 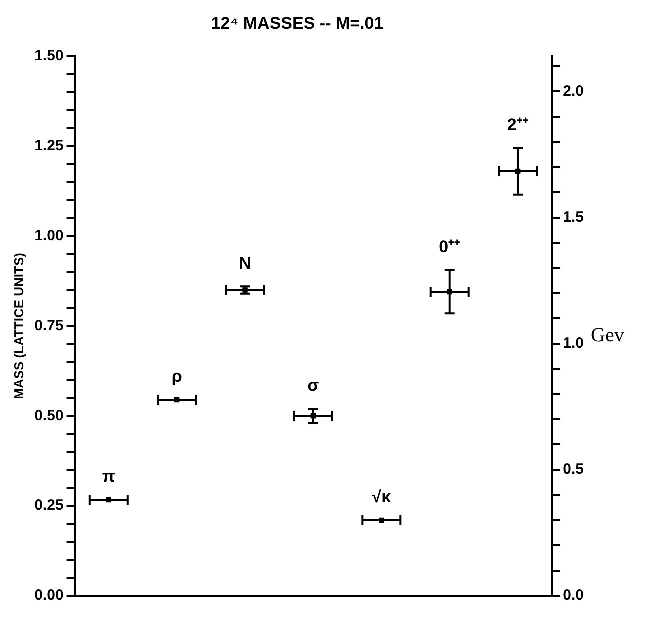 What do you see at coordinates (177, 376) in the screenshot?
I see `series-label: ρ` at bounding box center [177, 376].